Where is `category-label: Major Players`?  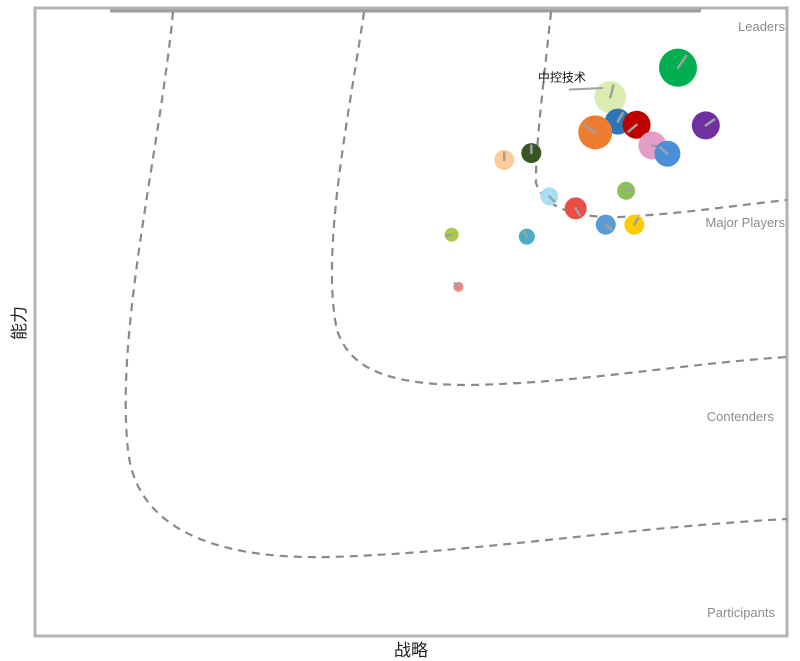 category-label: Major Players is located at coordinates (746, 222).